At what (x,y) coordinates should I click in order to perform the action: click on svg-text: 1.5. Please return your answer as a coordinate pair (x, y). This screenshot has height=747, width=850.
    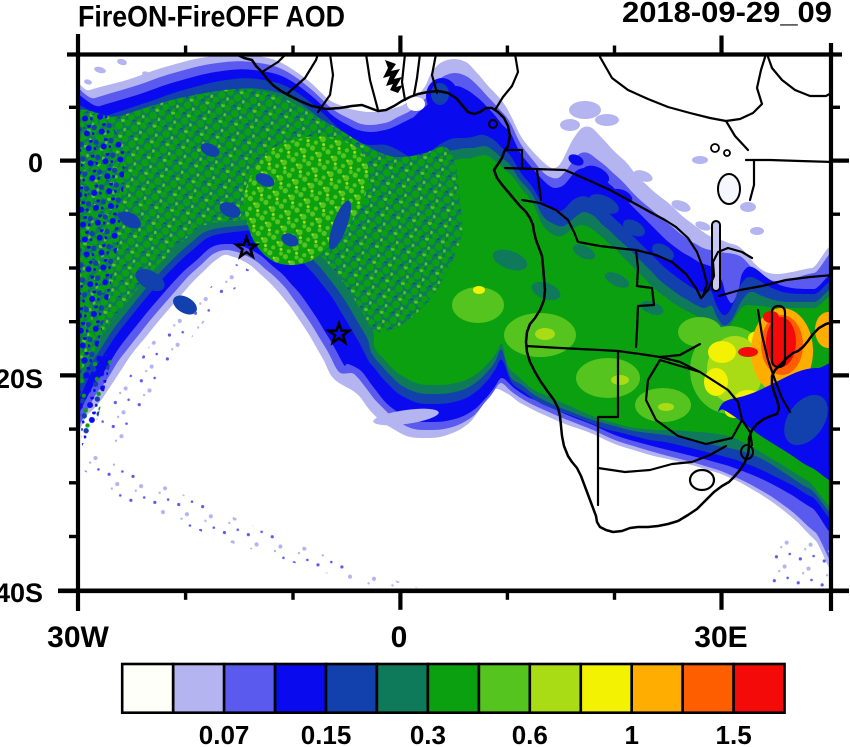
    Looking at the image, I should click on (734, 733).